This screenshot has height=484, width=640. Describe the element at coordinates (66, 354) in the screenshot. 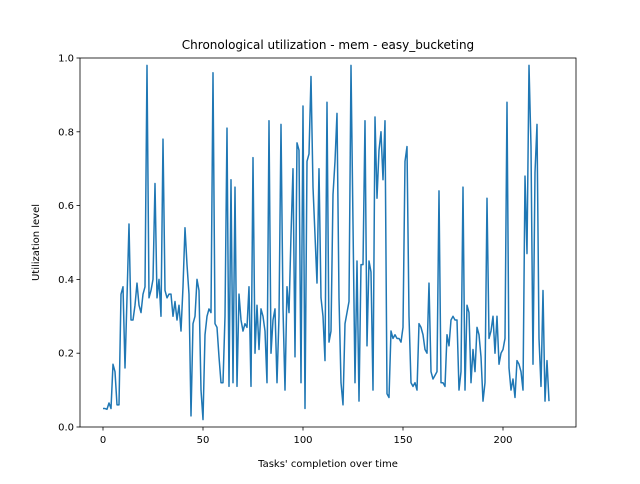

I see `y-tick-label: 0.2` at that location.